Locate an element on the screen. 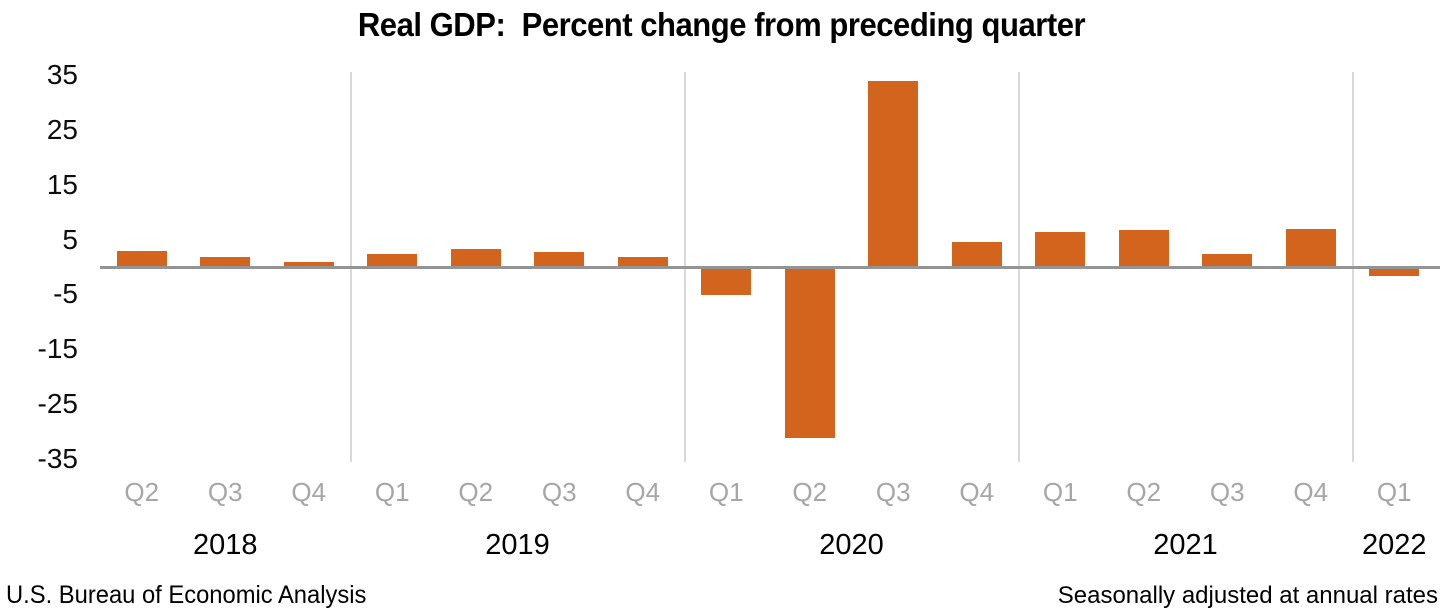 The image size is (1443, 612). bar-q1-2022 is located at coordinates (1394, 271).